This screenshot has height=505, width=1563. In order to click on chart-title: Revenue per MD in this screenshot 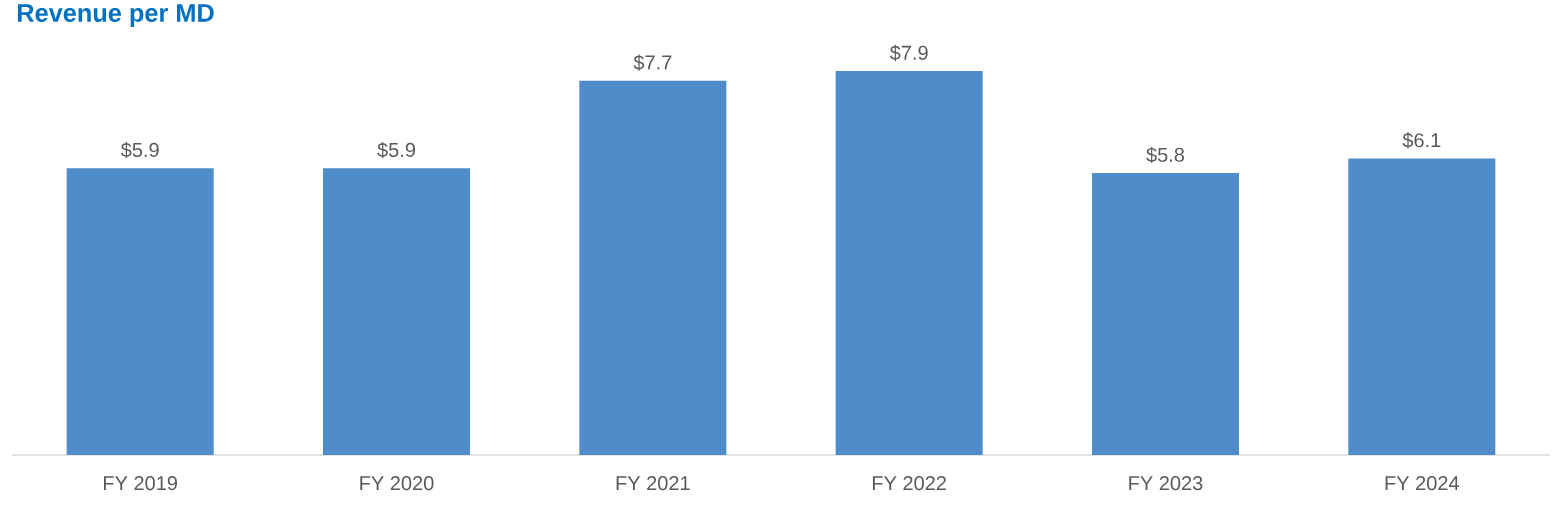, I will do `click(115, 15)`.